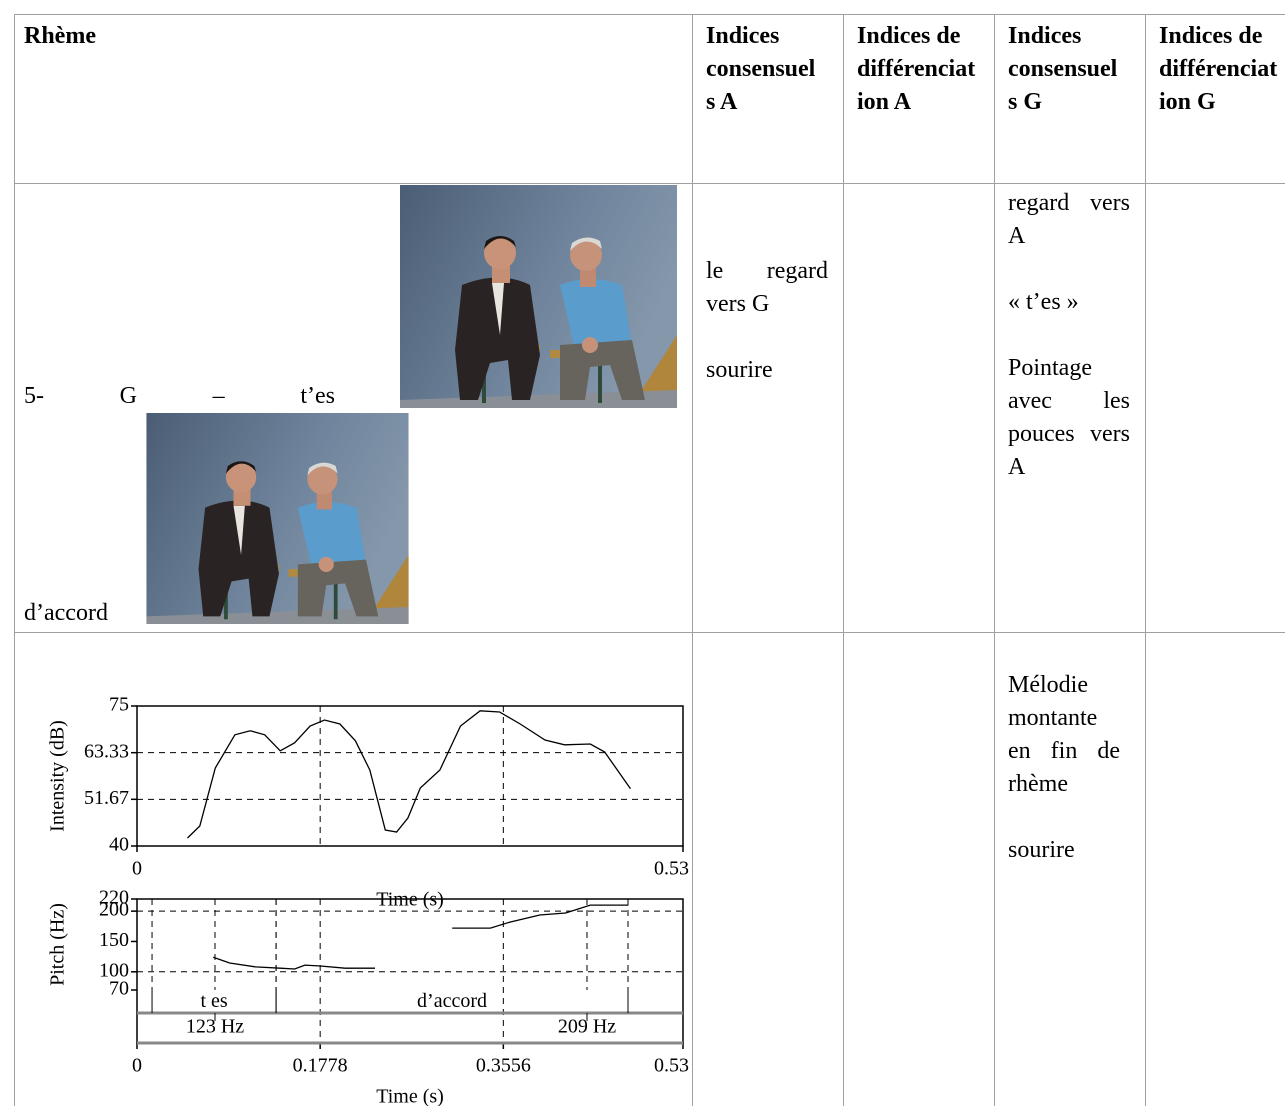 The height and width of the screenshot is (1106, 1285). Describe the element at coordinates (114, 910) in the screenshot. I see `y-tick-label: 200` at that location.